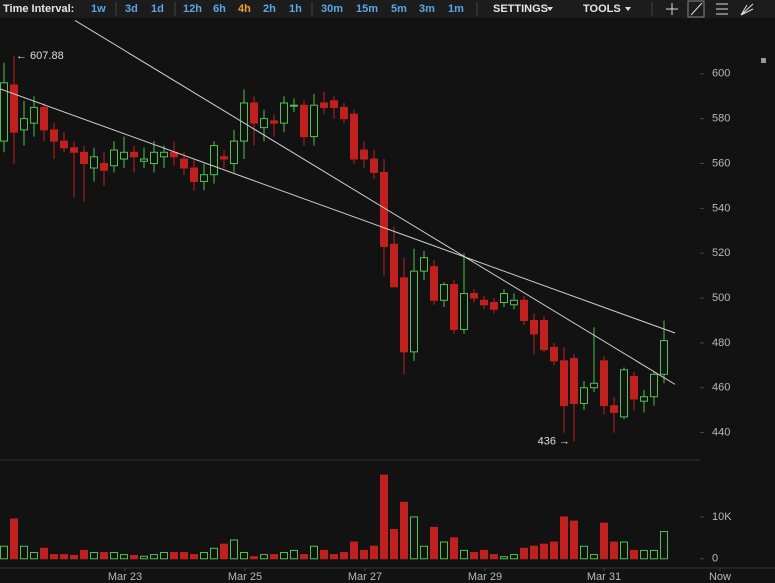 The image size is (775, 583). Describe the element at coordinates (399, 9) in the screenshot. I see `interval-button: 5m` at that location.